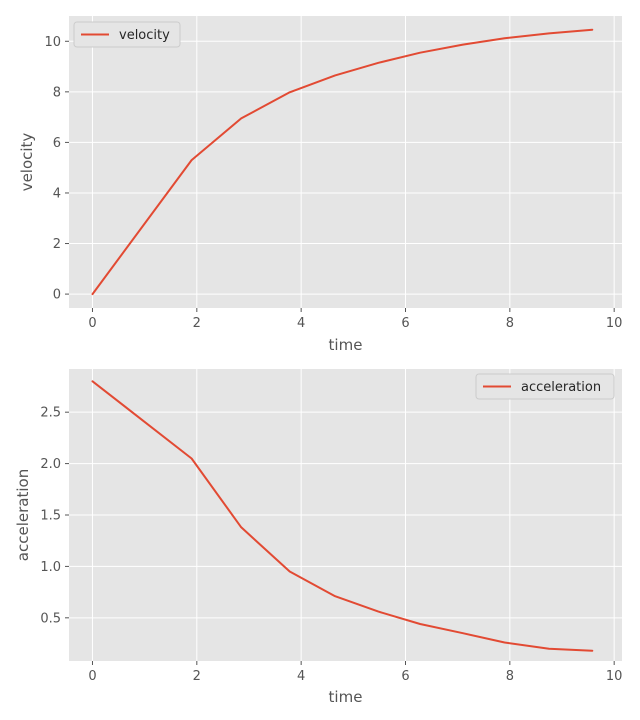 This screenshot has width=640, height=720. I want to click on y-tick-label: 1.5, so click(50, 516).